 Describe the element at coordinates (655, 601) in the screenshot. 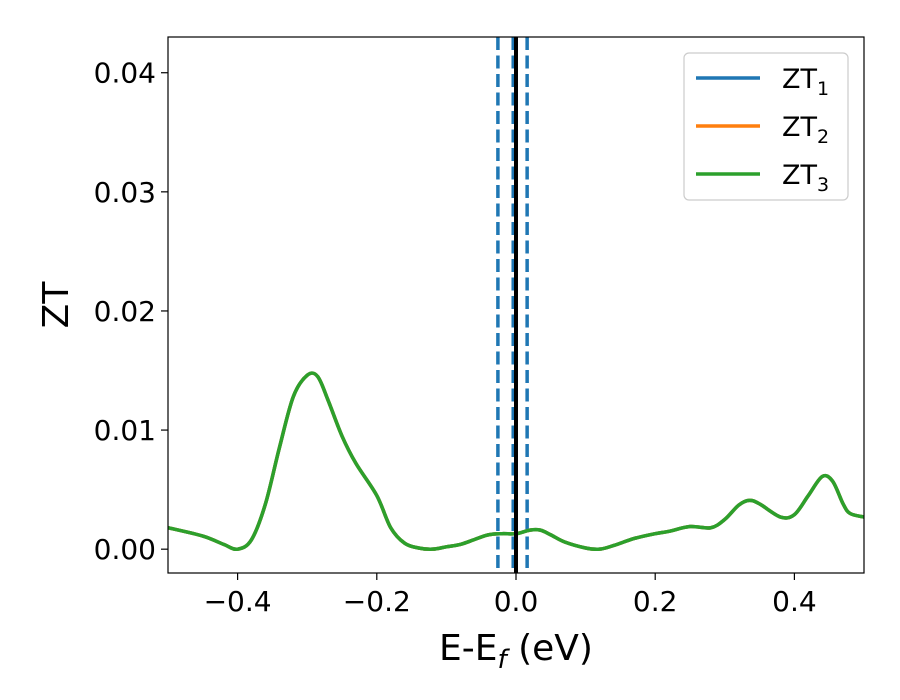

I see `x-tick-label: 0.2` at that location.